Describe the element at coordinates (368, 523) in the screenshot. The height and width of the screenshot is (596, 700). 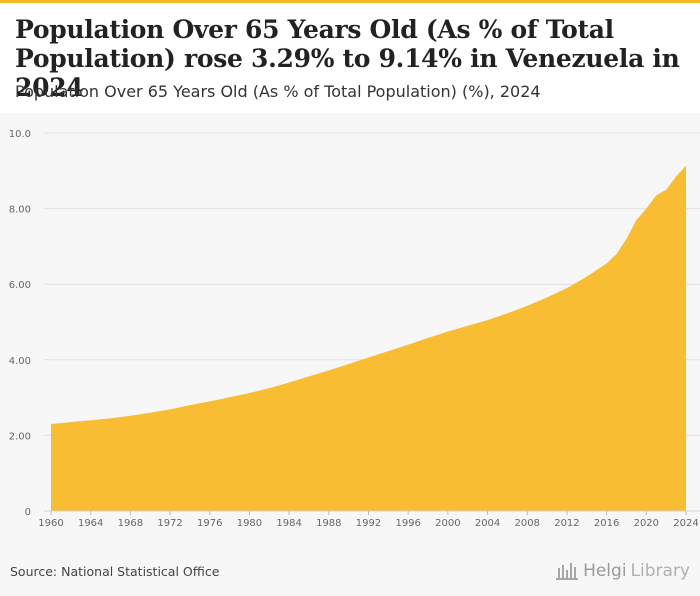
I see `x-tick-label: 1992` at that location.